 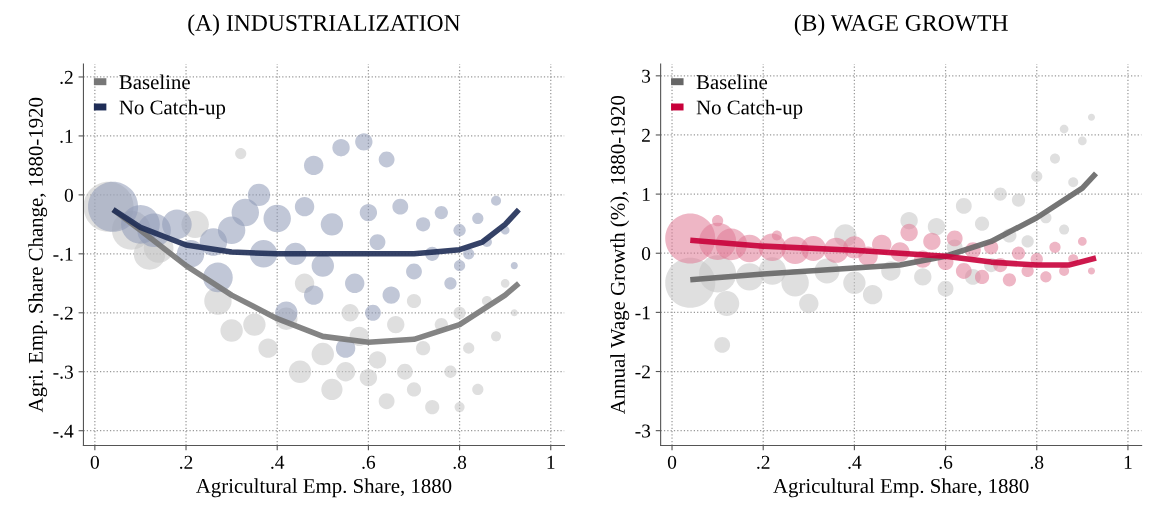 I want to click on y-tick-label: 3, so click(x=646, y=76).